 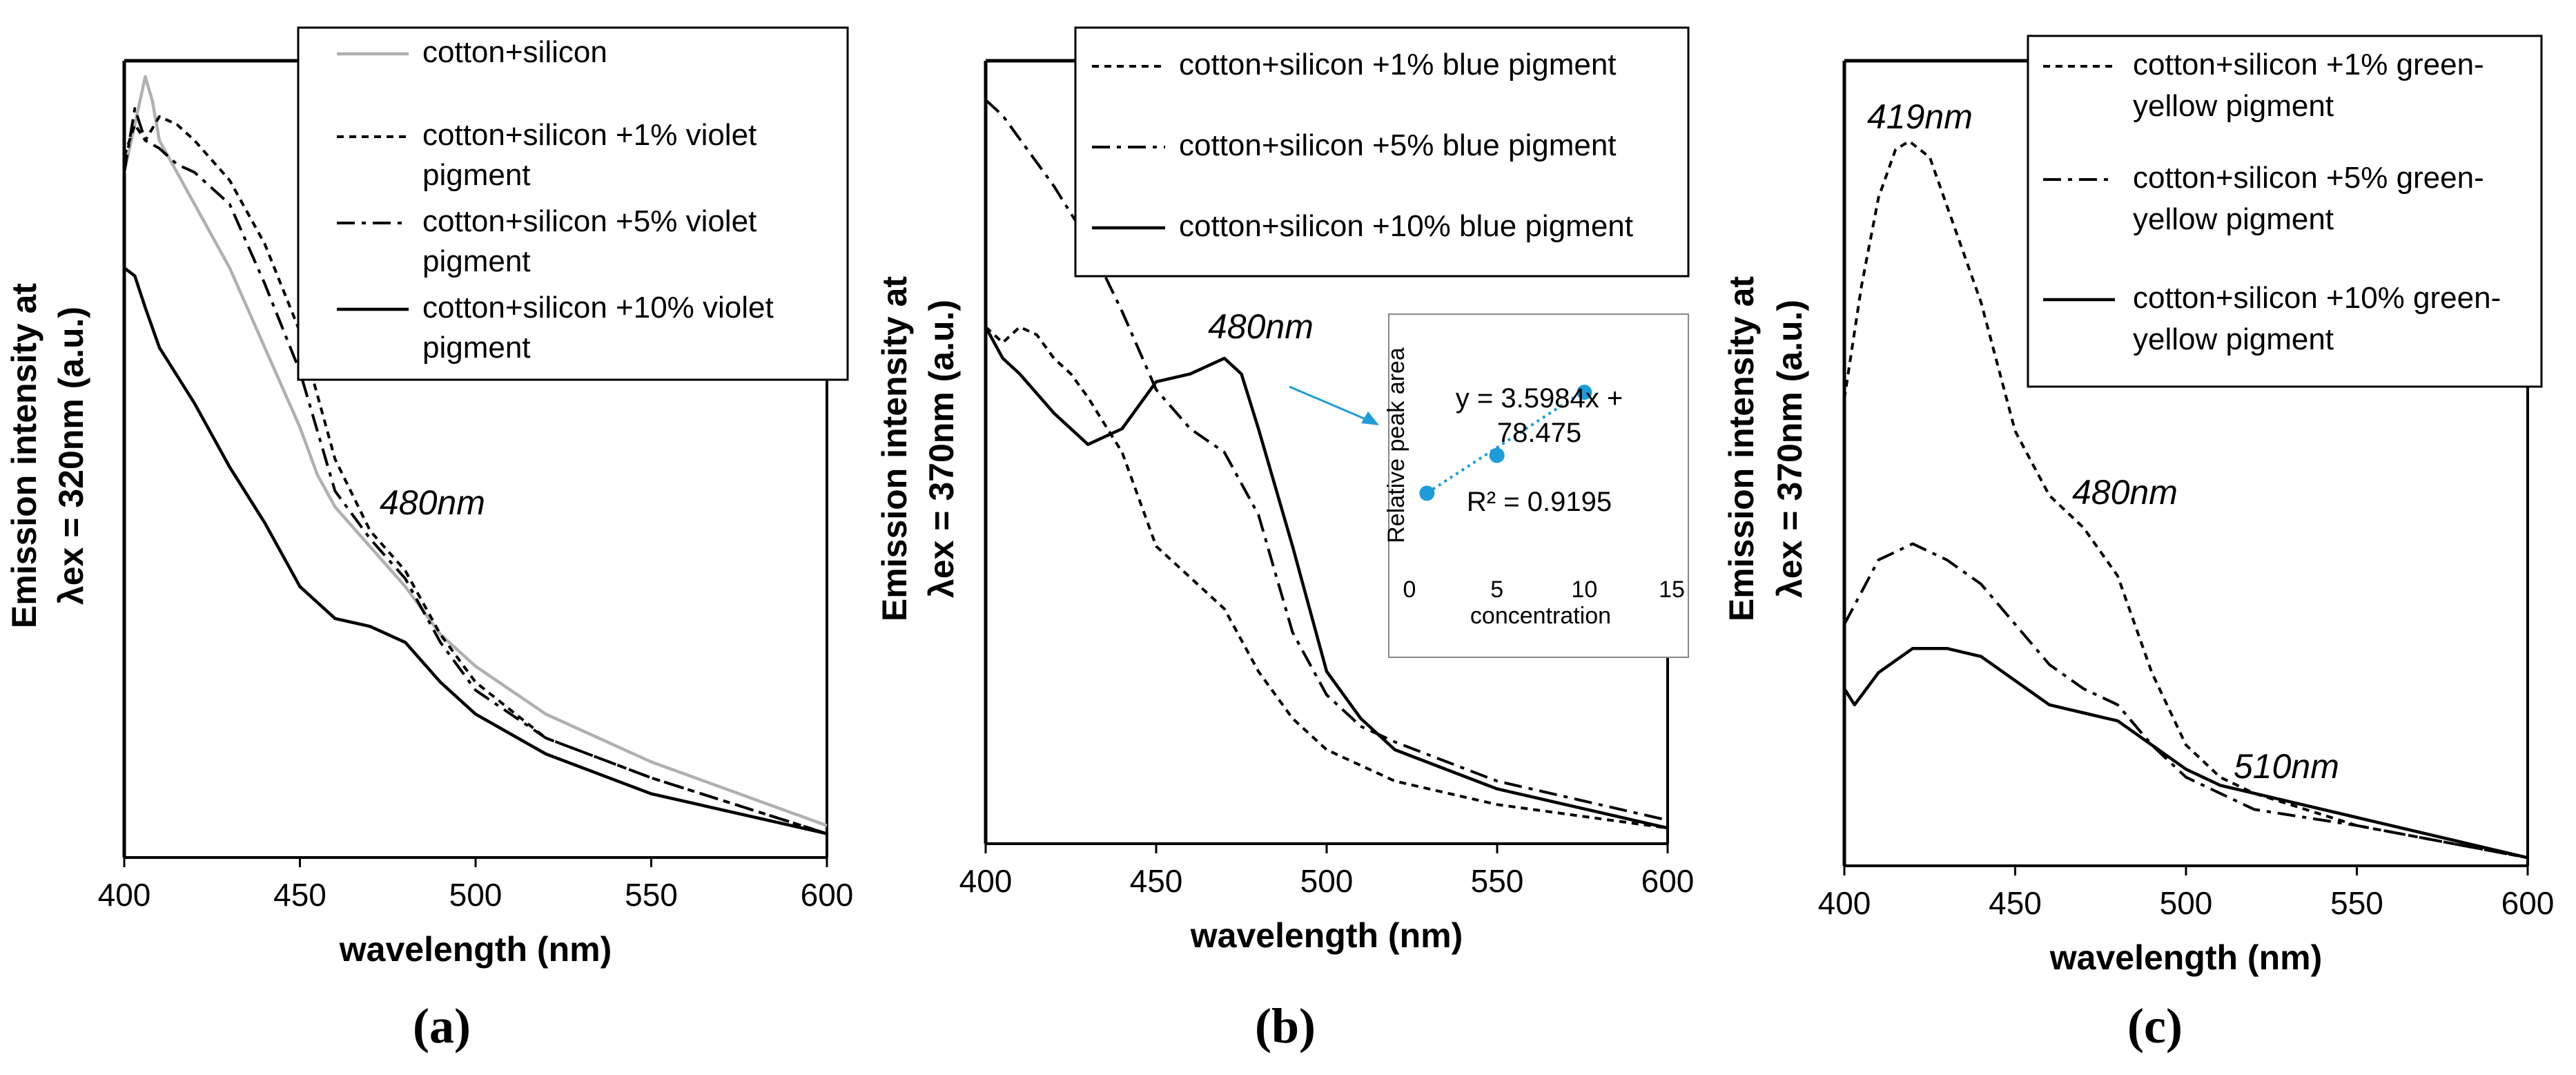 I want to click on panel-label: (c), so click(x=2155, y=1026).